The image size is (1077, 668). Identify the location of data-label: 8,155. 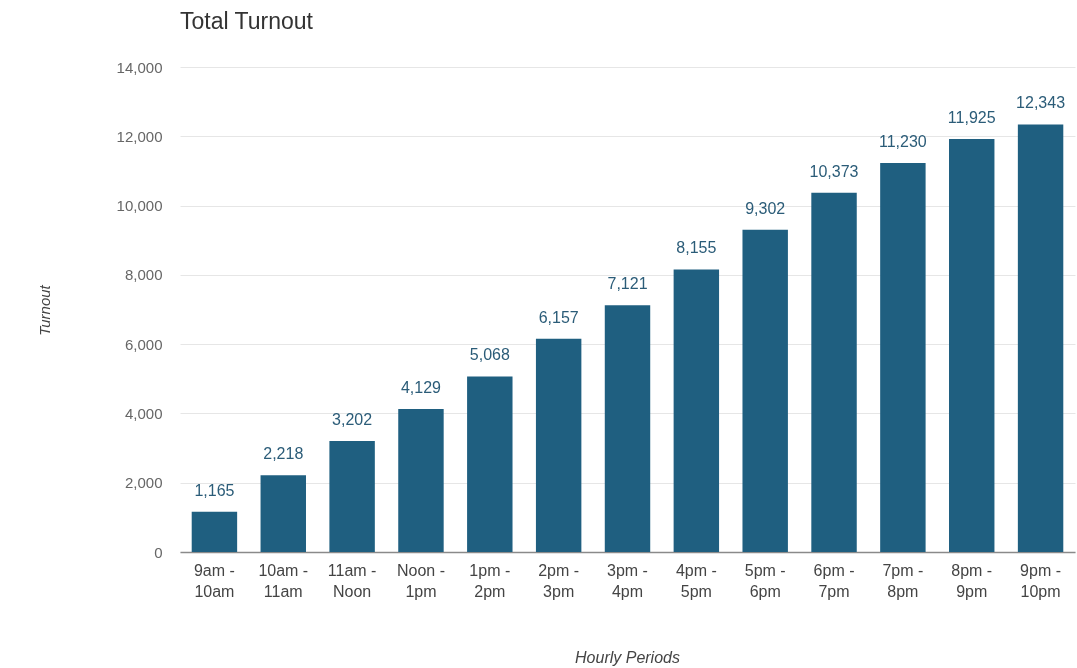
(696, 248).